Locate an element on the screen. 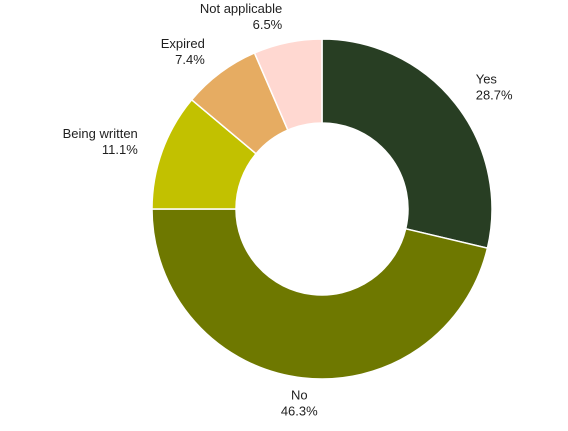 The width and height of the screenshot is (568, 431). slice-value-expired: 7.4% is located at coordinates (190, 59).